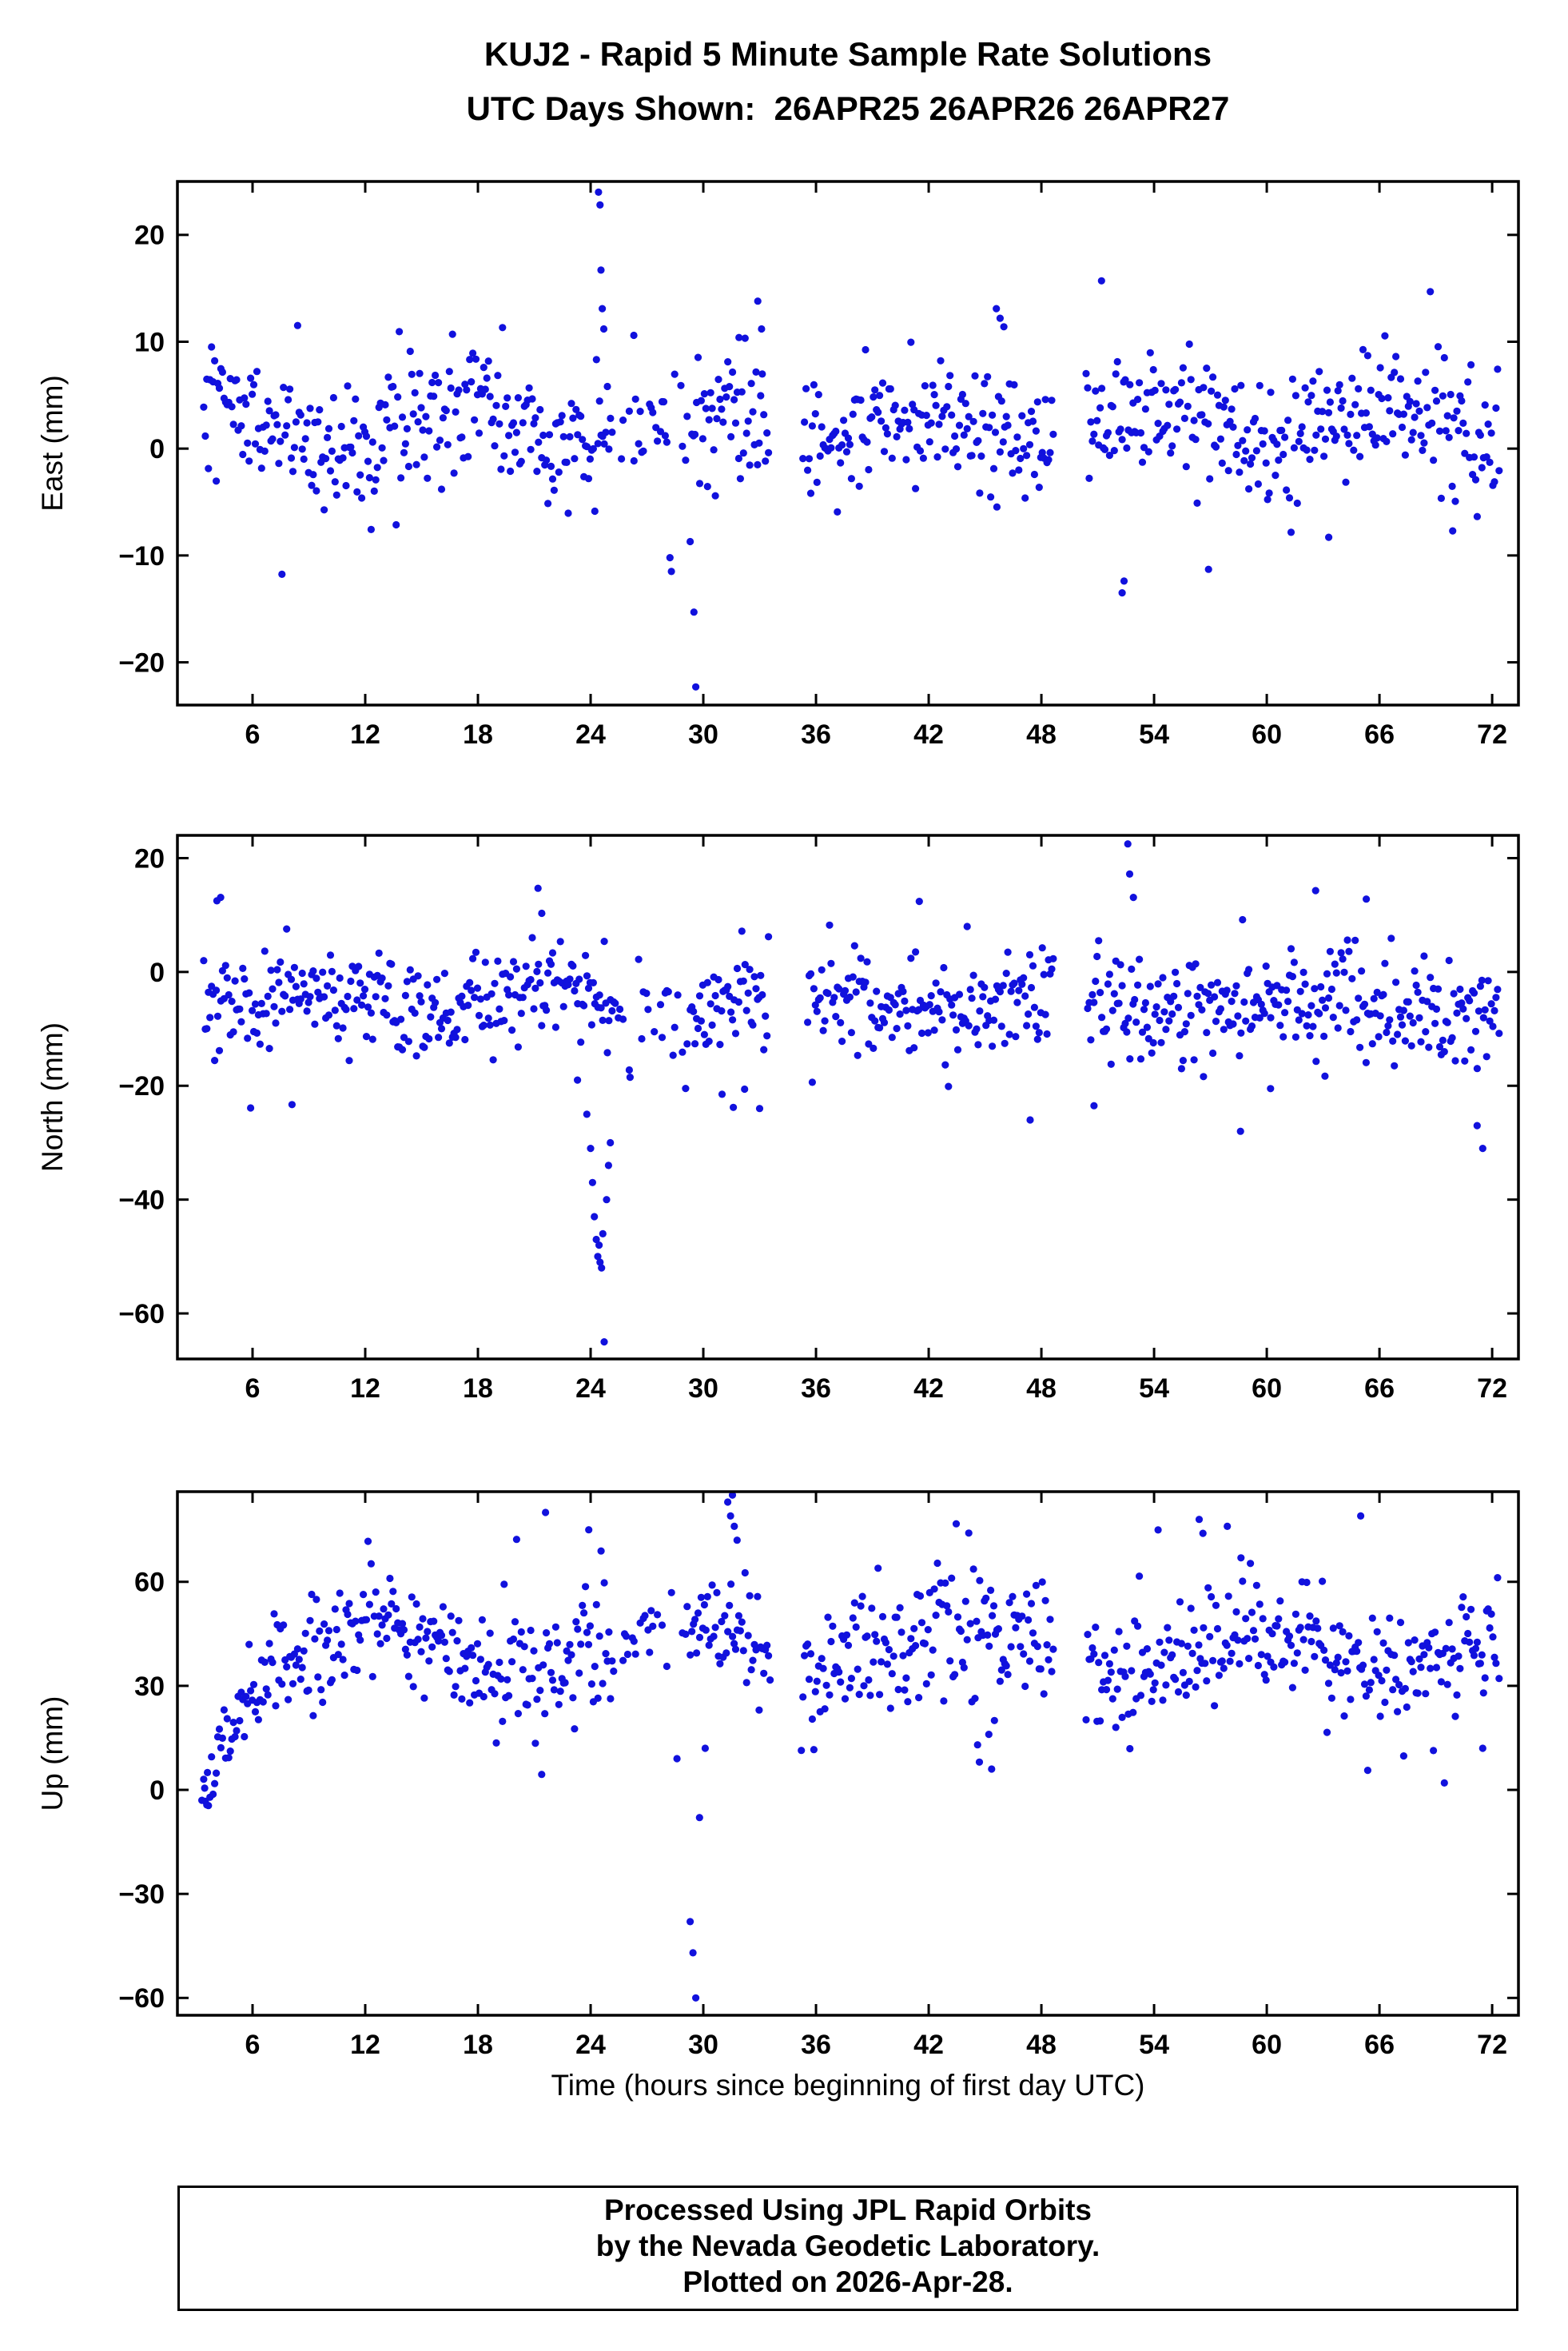 The height and width of the screenshot is (2351, 1568). Describe the element at coordinates (149, 342) in the screenshot. I see `svg-text: 10` at that location.